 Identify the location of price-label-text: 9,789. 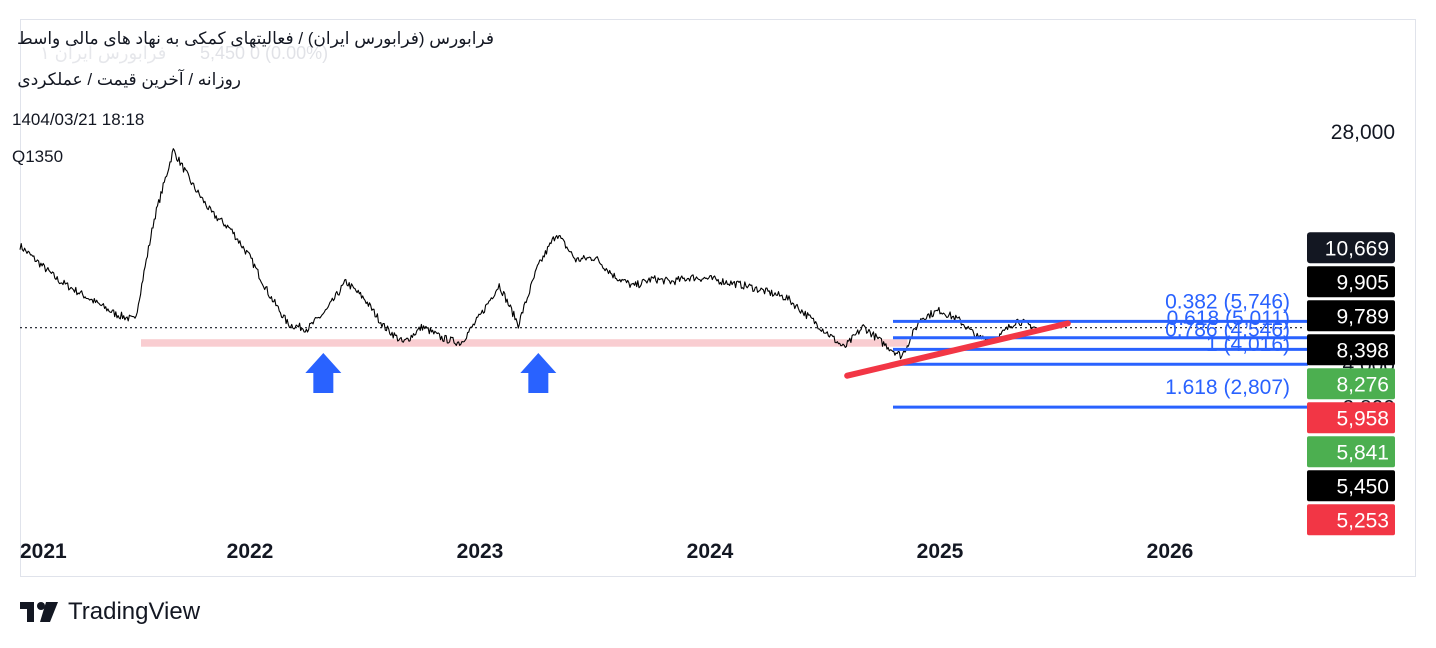
(1362, 316).